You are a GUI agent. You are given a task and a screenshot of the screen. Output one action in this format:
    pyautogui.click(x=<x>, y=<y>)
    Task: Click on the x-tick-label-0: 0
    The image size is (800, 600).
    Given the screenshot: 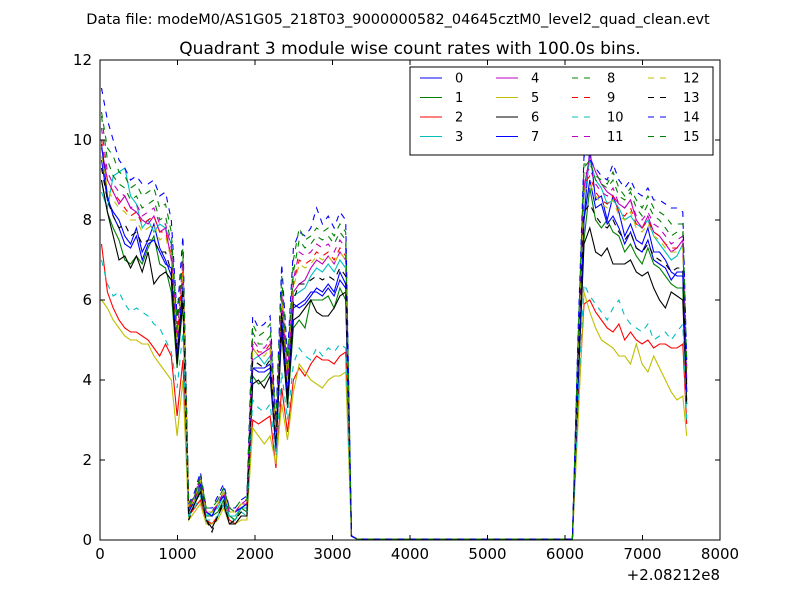 What is the action you would take?
    pyautogui.click(x=100, y=554)
    